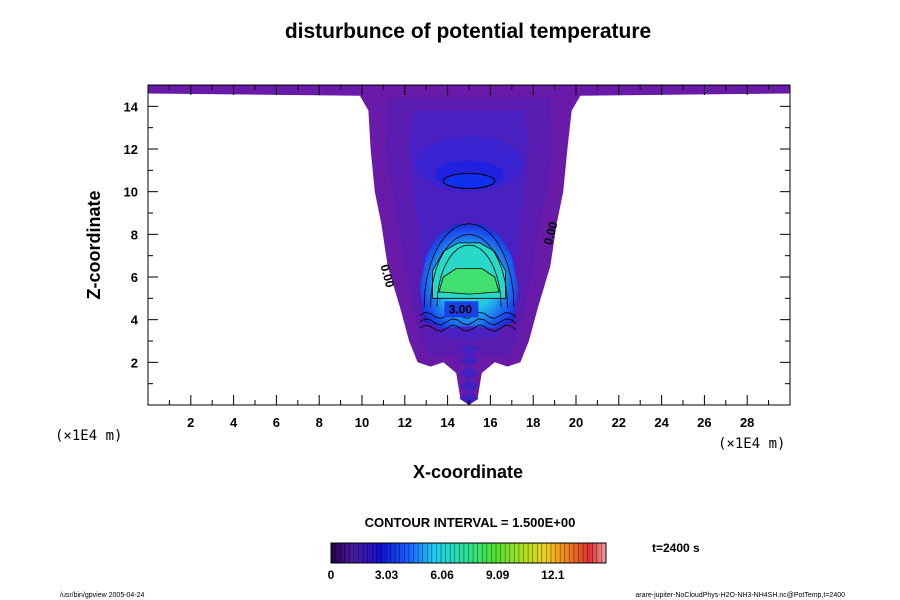 The image size is (900, 600). Describe the element at coordinates (131, 192) in the screenshot. I see `y-tick-label: 10` at that location.